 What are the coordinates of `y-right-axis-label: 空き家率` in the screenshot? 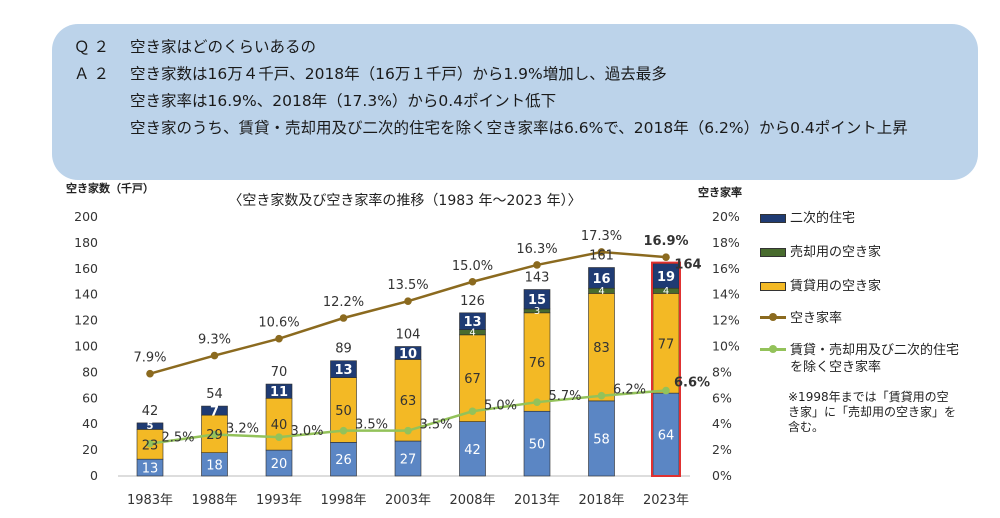 It's located at (720, 192).